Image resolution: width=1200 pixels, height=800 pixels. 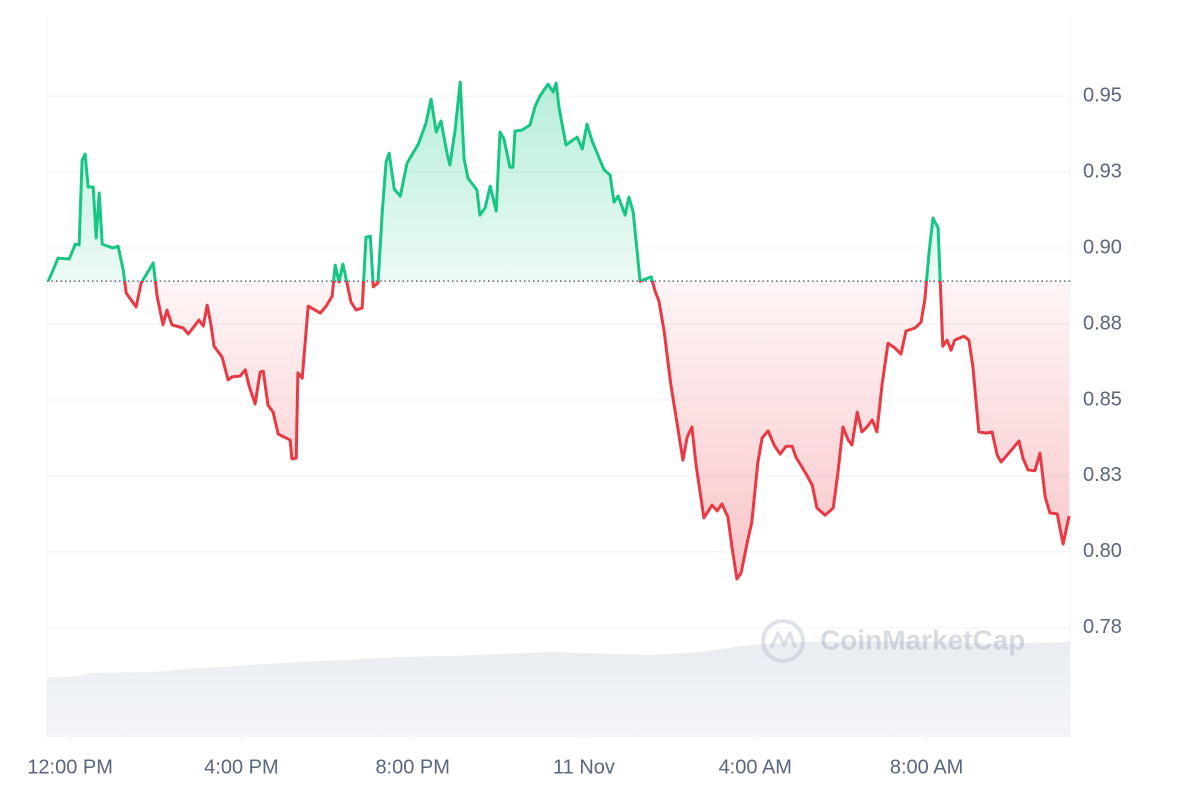 I want to click on y-tick-label: 0.80, so click(x=1102, y=551).